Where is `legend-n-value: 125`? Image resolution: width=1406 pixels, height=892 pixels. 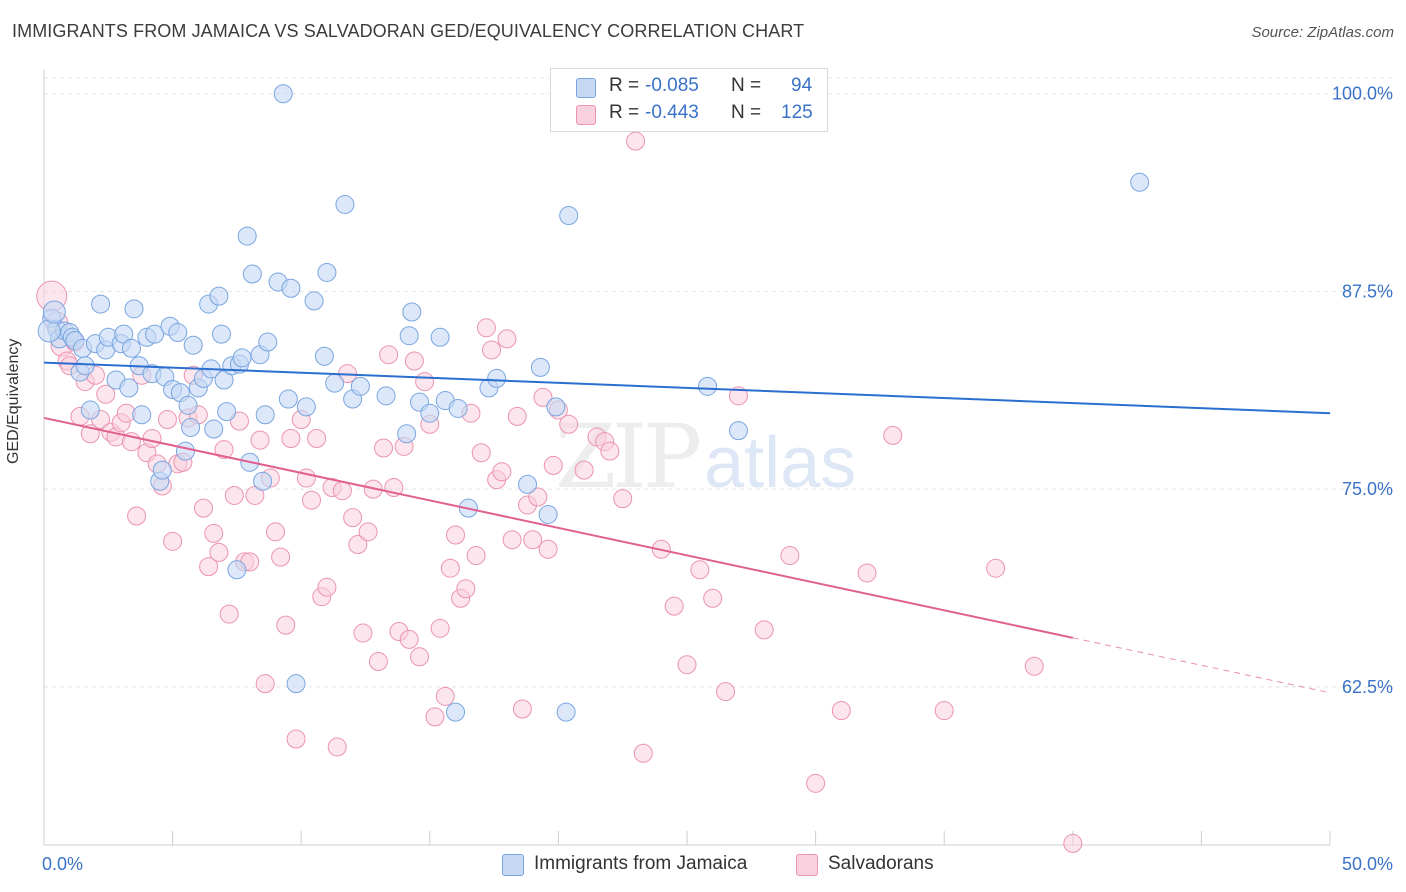
legend-n-value: 125 is located at coordinates (797, 112).